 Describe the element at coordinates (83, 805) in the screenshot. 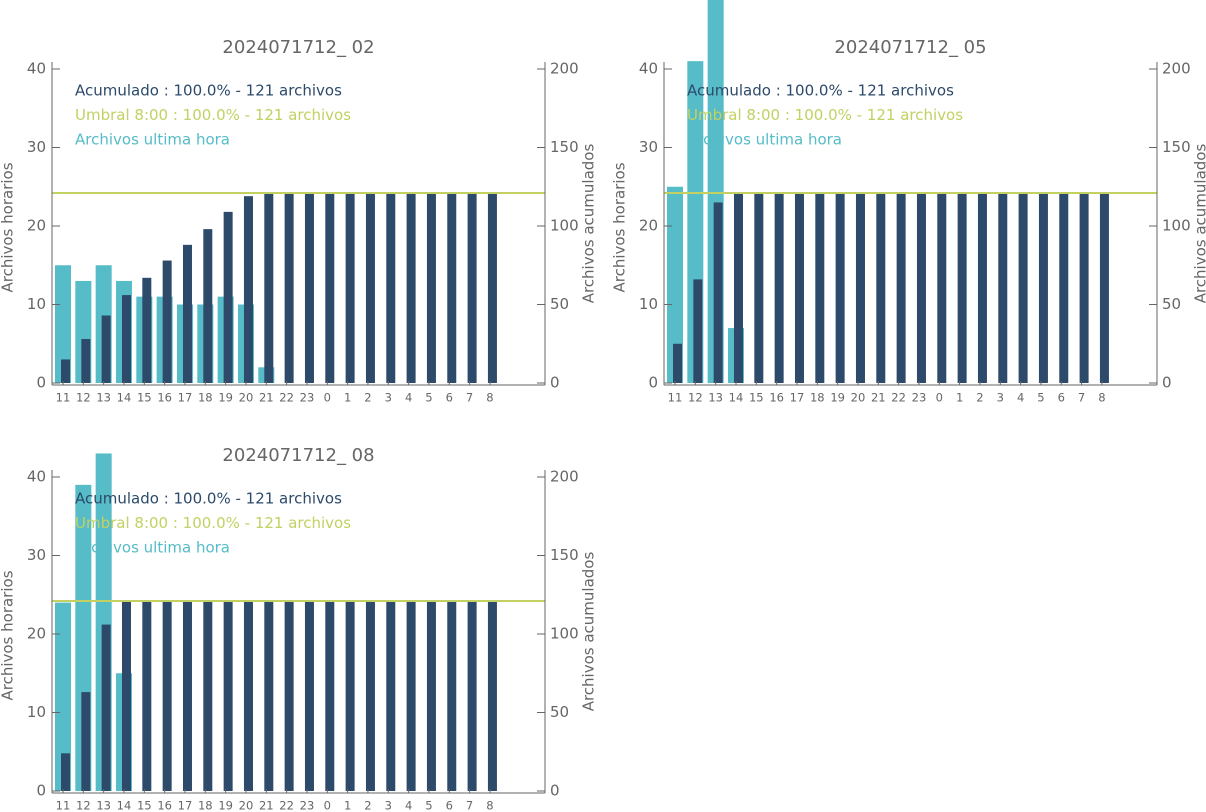

I see `x-tick-label: 12` at that location.